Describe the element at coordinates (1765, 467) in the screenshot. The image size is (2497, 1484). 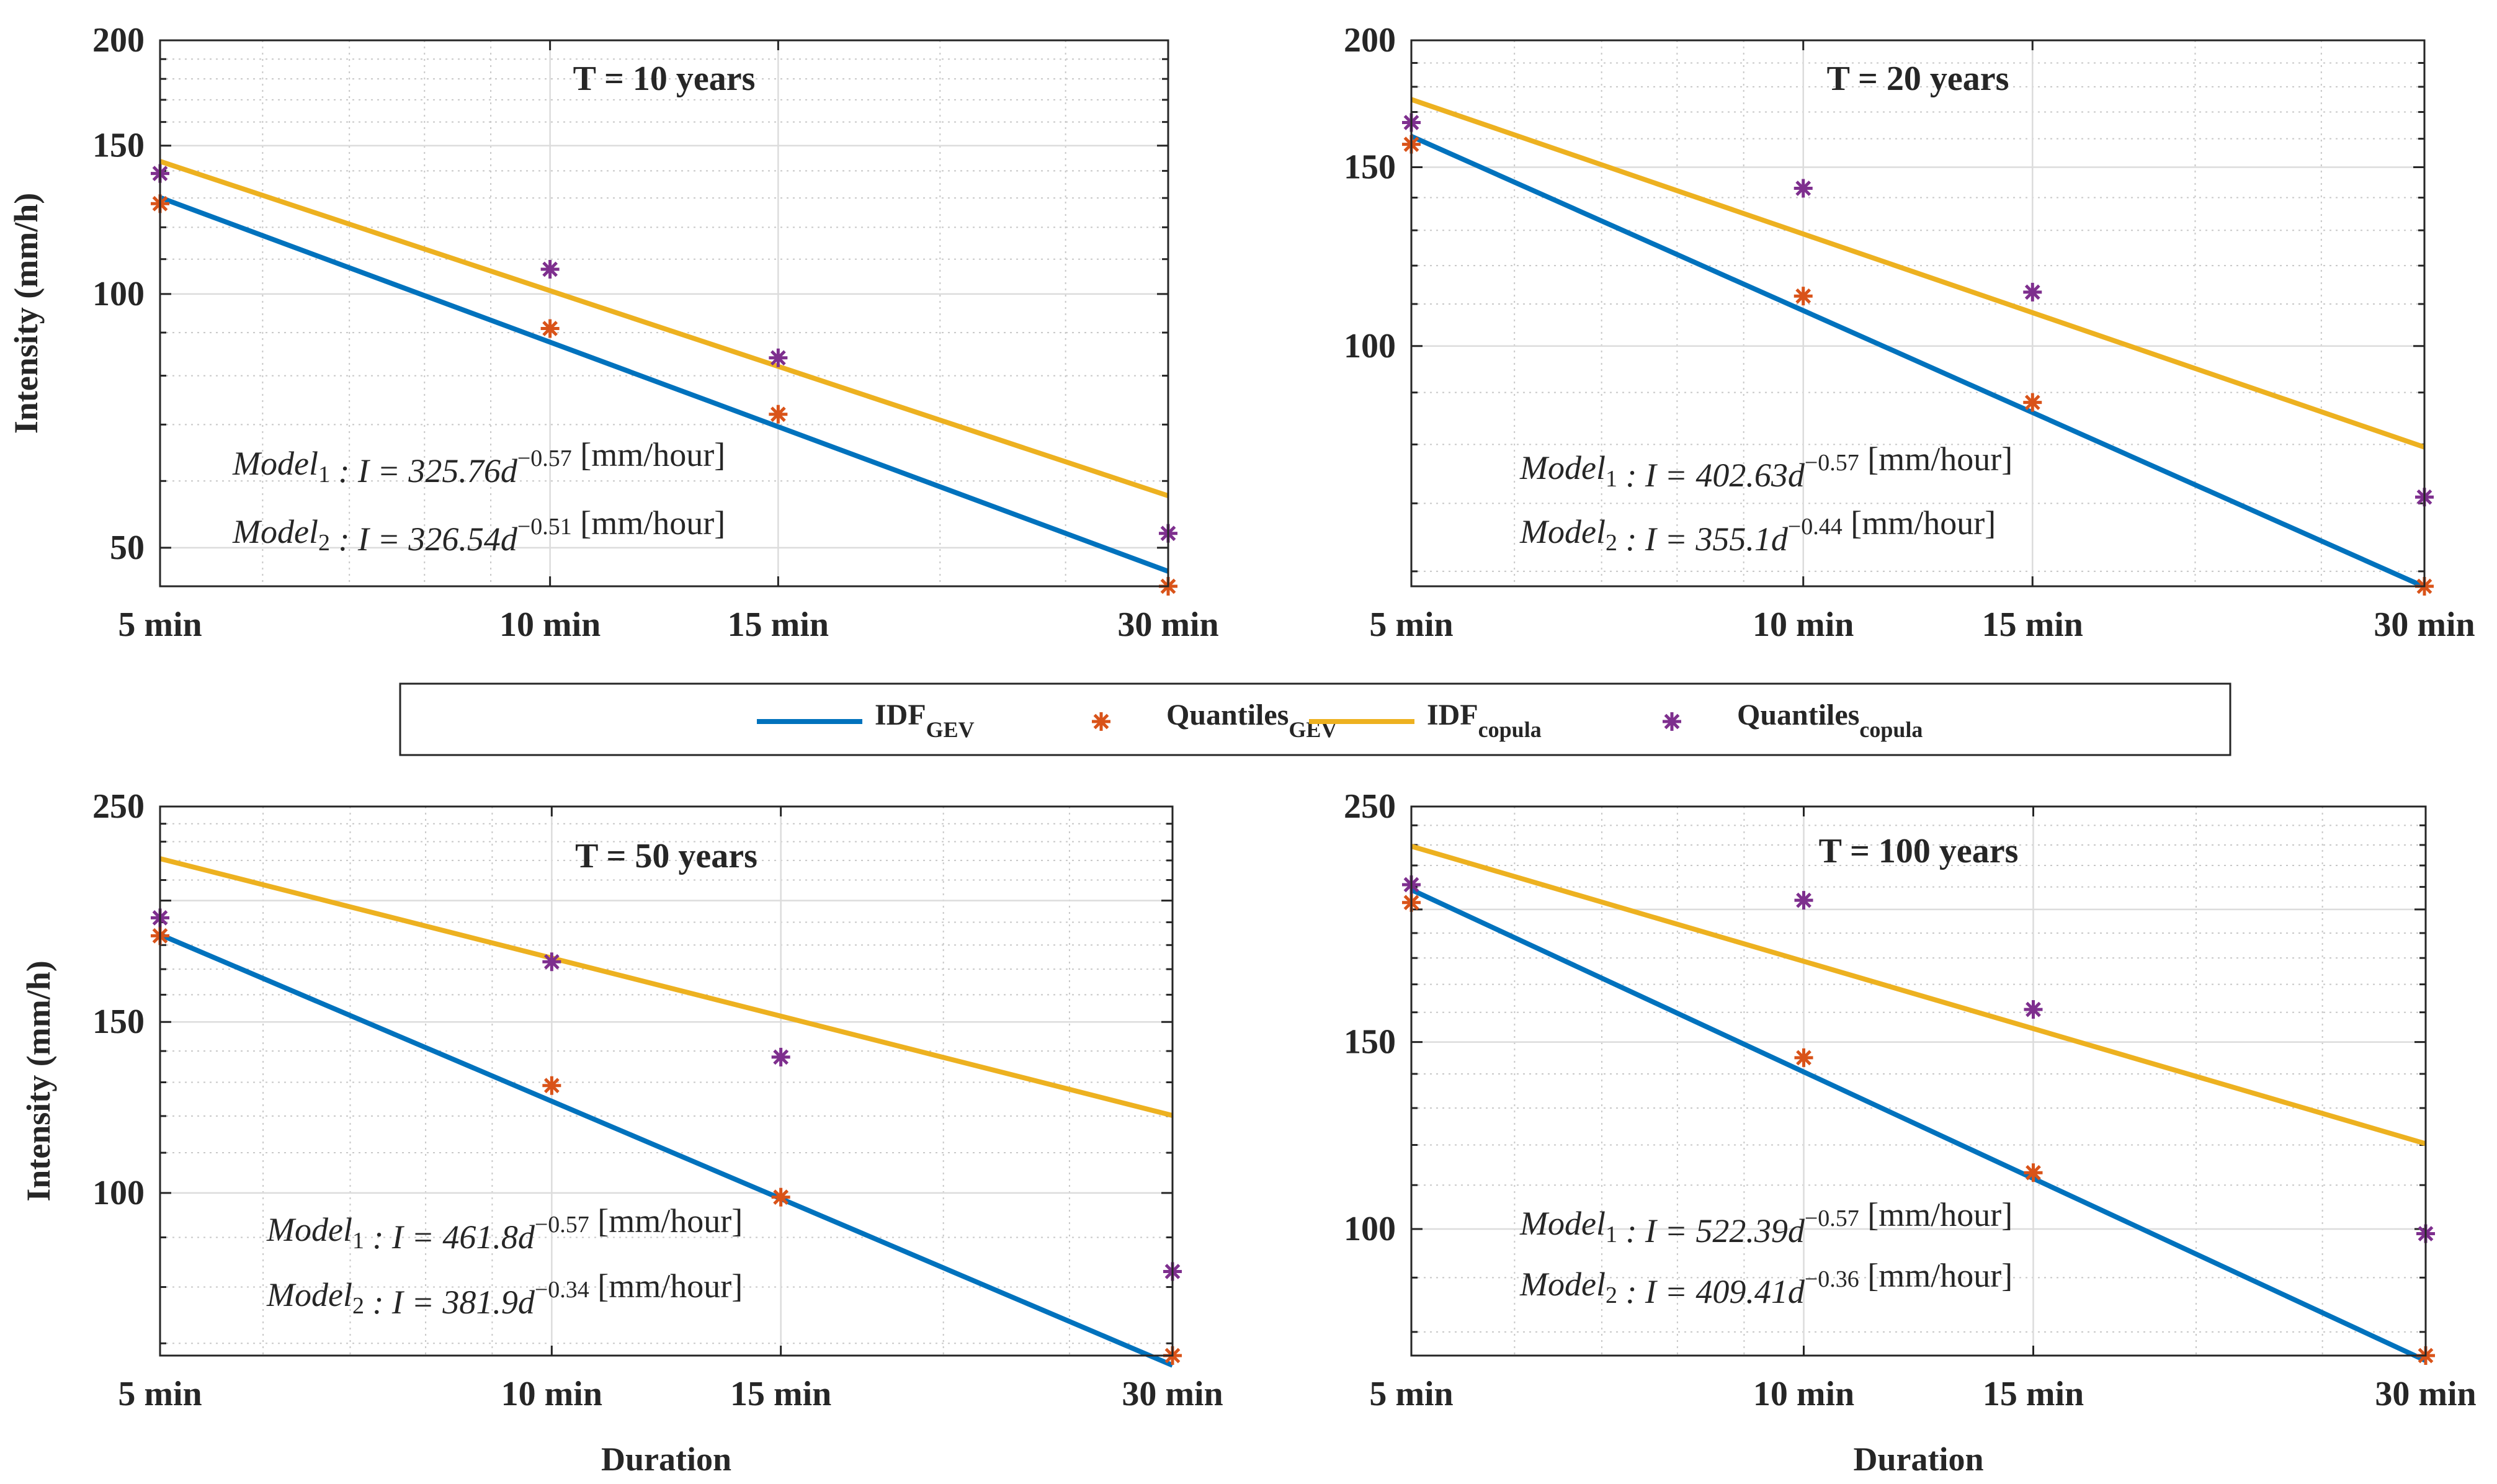
I see `model-equation: Model1 : I = 402.63d−0.57 [mm/hour]` at that location.